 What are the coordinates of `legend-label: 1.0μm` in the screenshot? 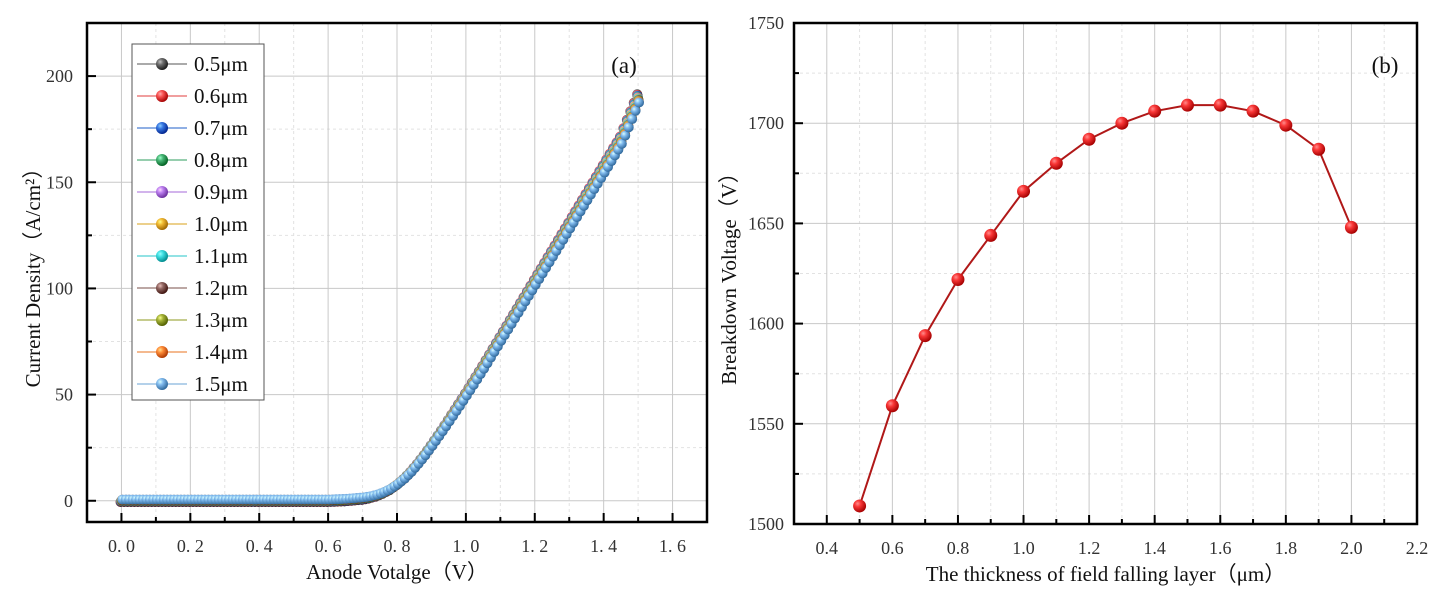 It's located at (221, 224).